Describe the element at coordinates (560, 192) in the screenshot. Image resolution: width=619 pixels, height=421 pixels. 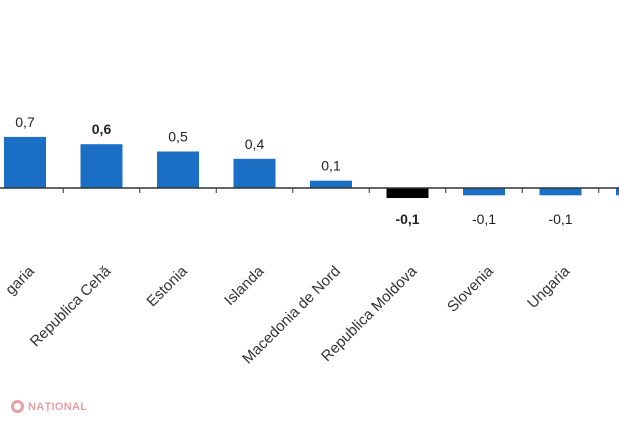
I see `bar-ungaria` at that location.